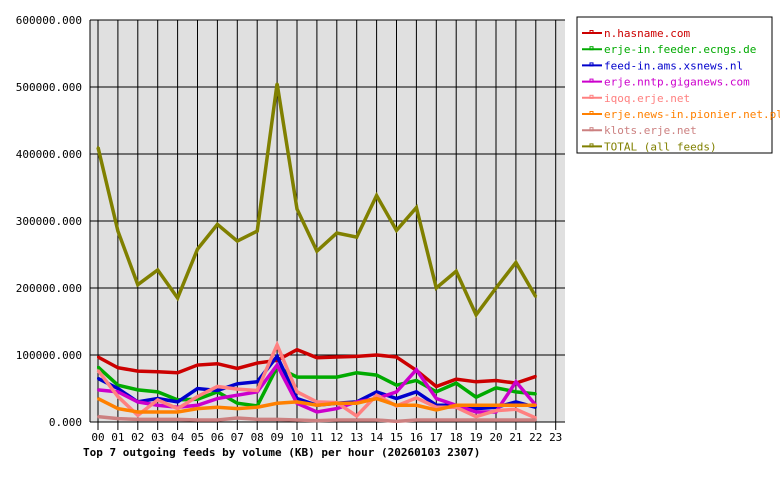 Image resolution: width=780 pixels, height=480 pixels. What do you see at coordinates (316, 437) in the screenshot?
I see `x-tick-label: 11` at bounding box center [316, 437].